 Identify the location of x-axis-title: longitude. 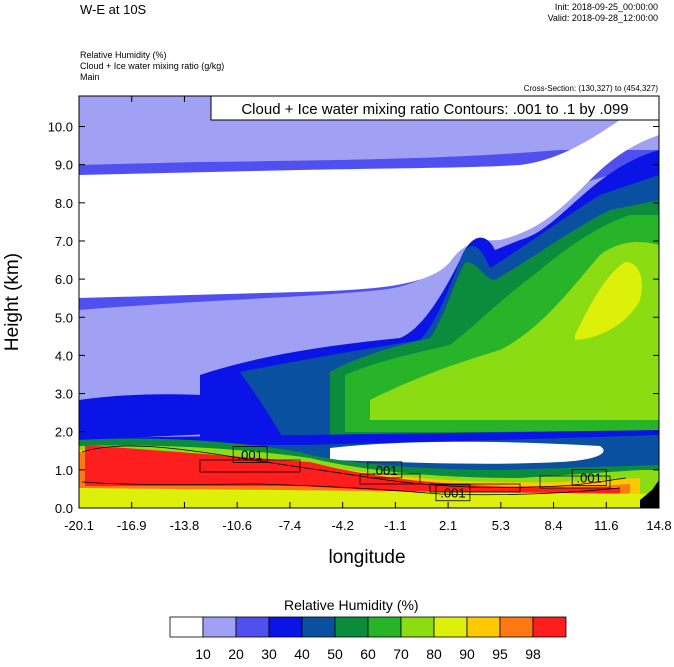
(366, 557).